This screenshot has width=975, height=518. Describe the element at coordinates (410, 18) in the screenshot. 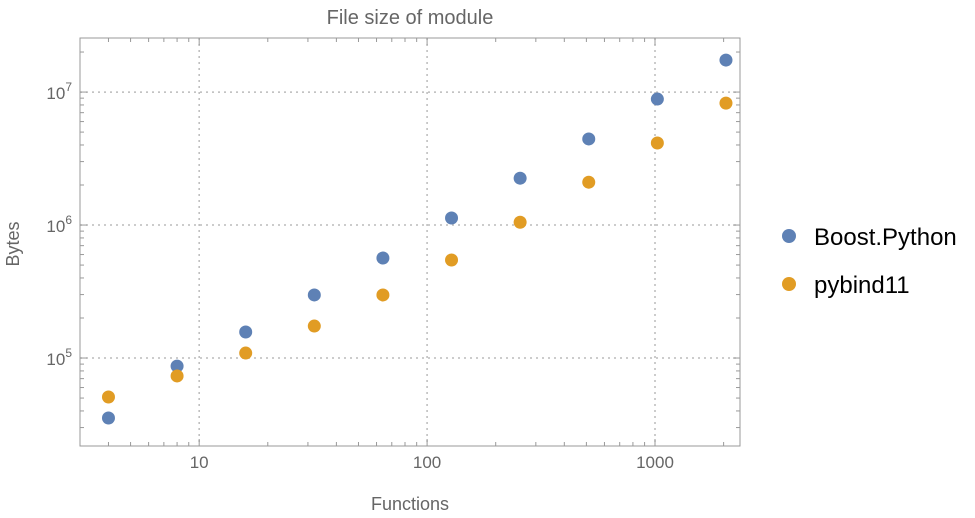

I see `chart-title: File size of module` at that location.